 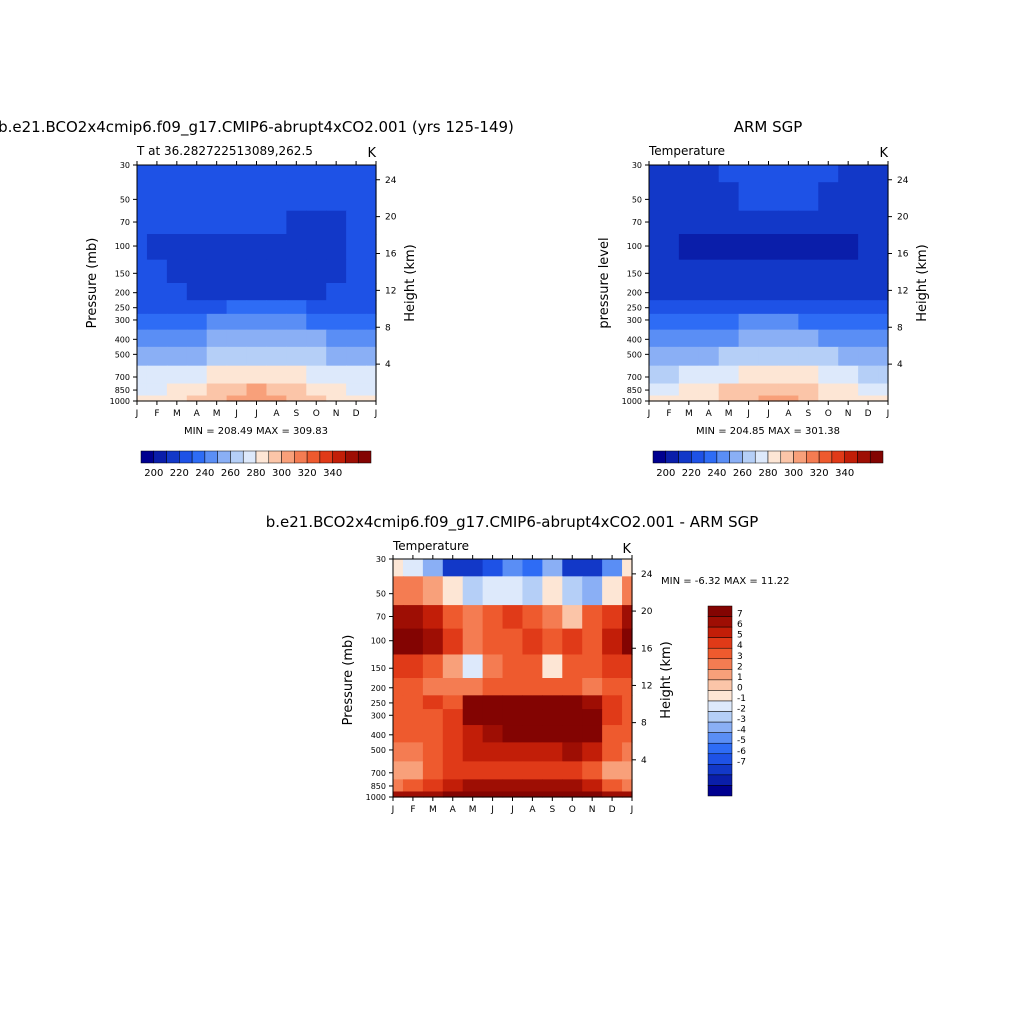 What do you see at coordinates (255, 473) in the screenshot?
I see `colorbar-label: 280` at bounding box center [255, 473].